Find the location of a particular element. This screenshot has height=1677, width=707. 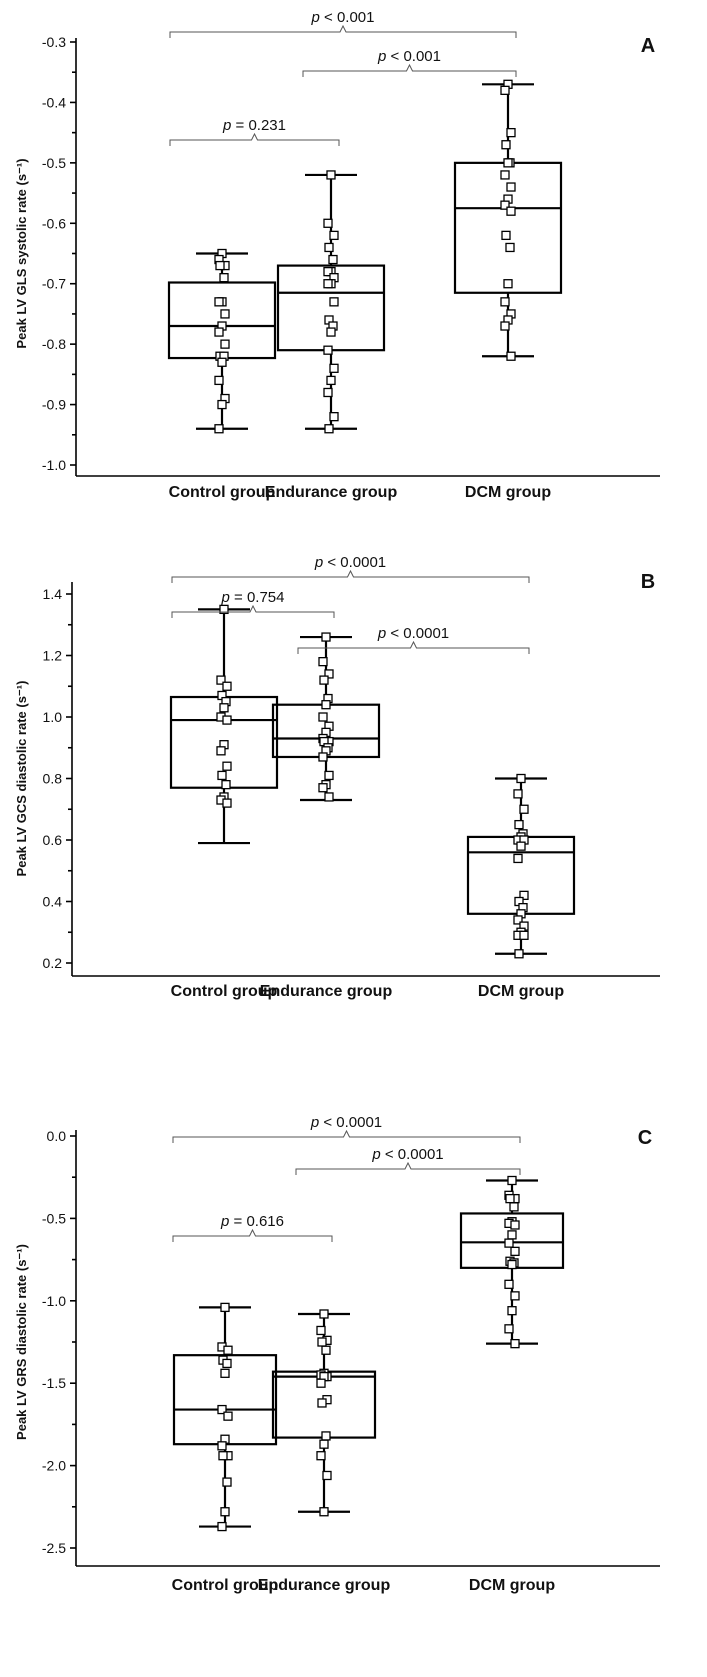

x-category-label: Endurance group is located at coordinates (326, 991).